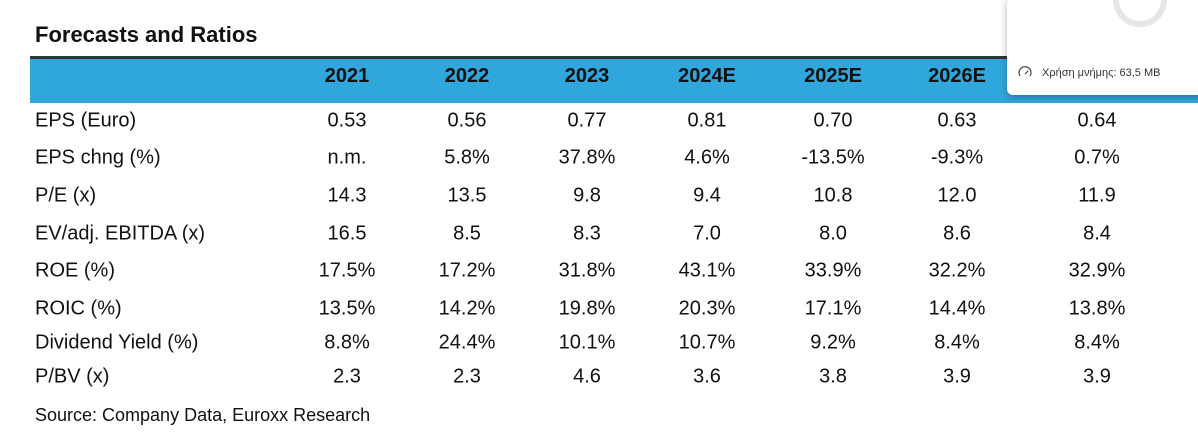 This screenshot has height=438, width=1198. Describe the element at coordinates (614, 79) in the screenshot. I see `header-bar` at that location.